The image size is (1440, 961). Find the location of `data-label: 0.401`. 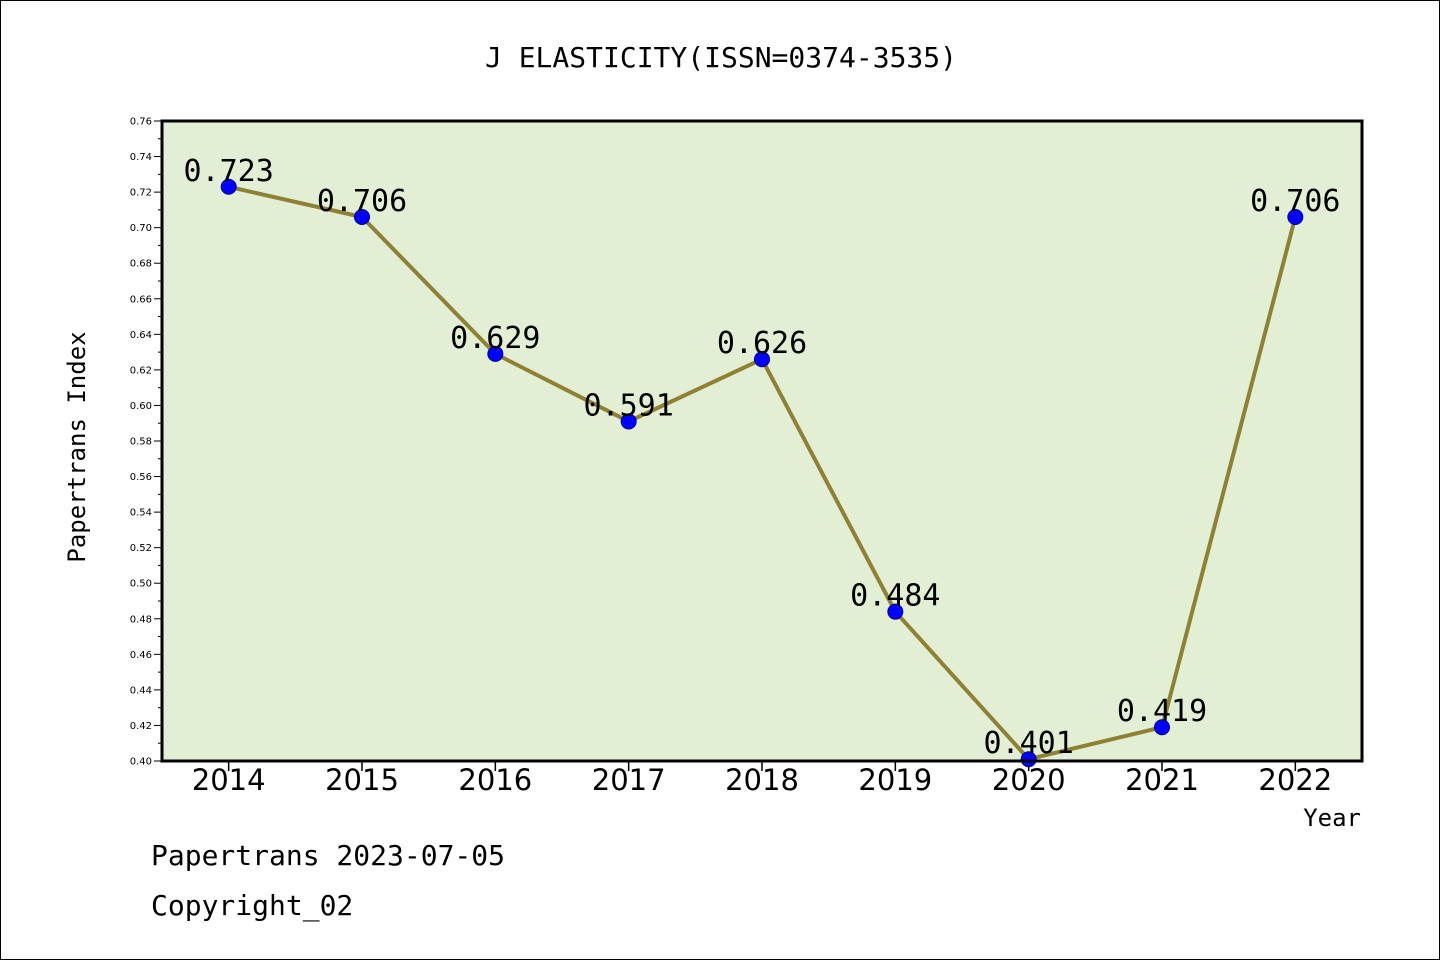

data-label: 0.401 is located at coordinates (1029, 743).